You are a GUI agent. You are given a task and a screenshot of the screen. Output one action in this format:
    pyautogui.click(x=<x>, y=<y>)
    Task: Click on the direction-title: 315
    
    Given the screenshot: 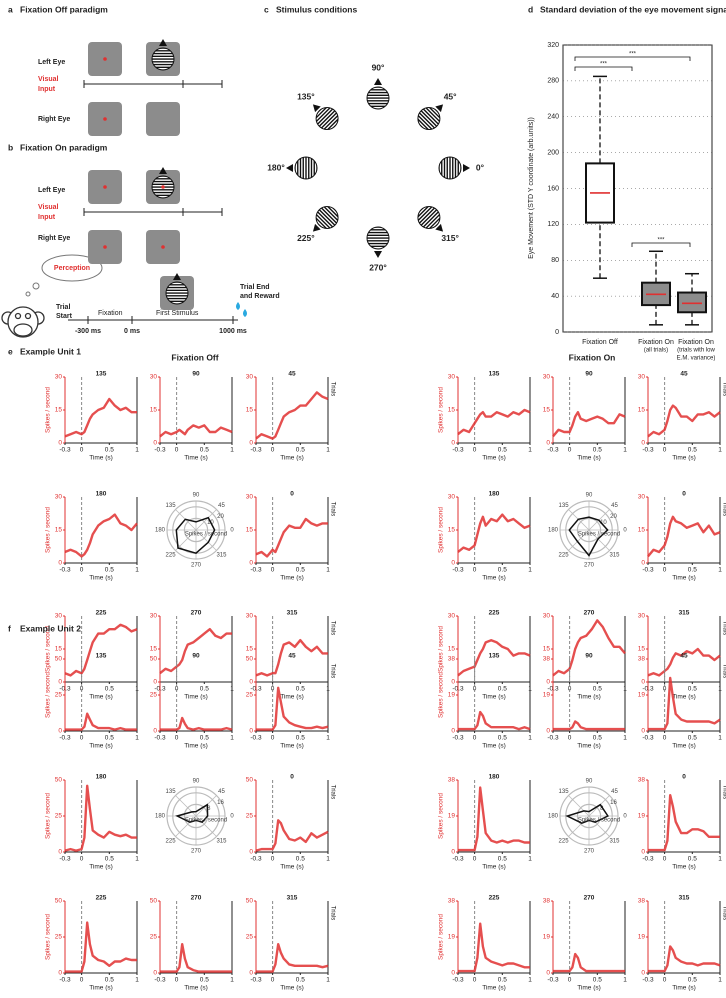 What is the action you would take?
    pyautogui.click(x=684, y=613)
    